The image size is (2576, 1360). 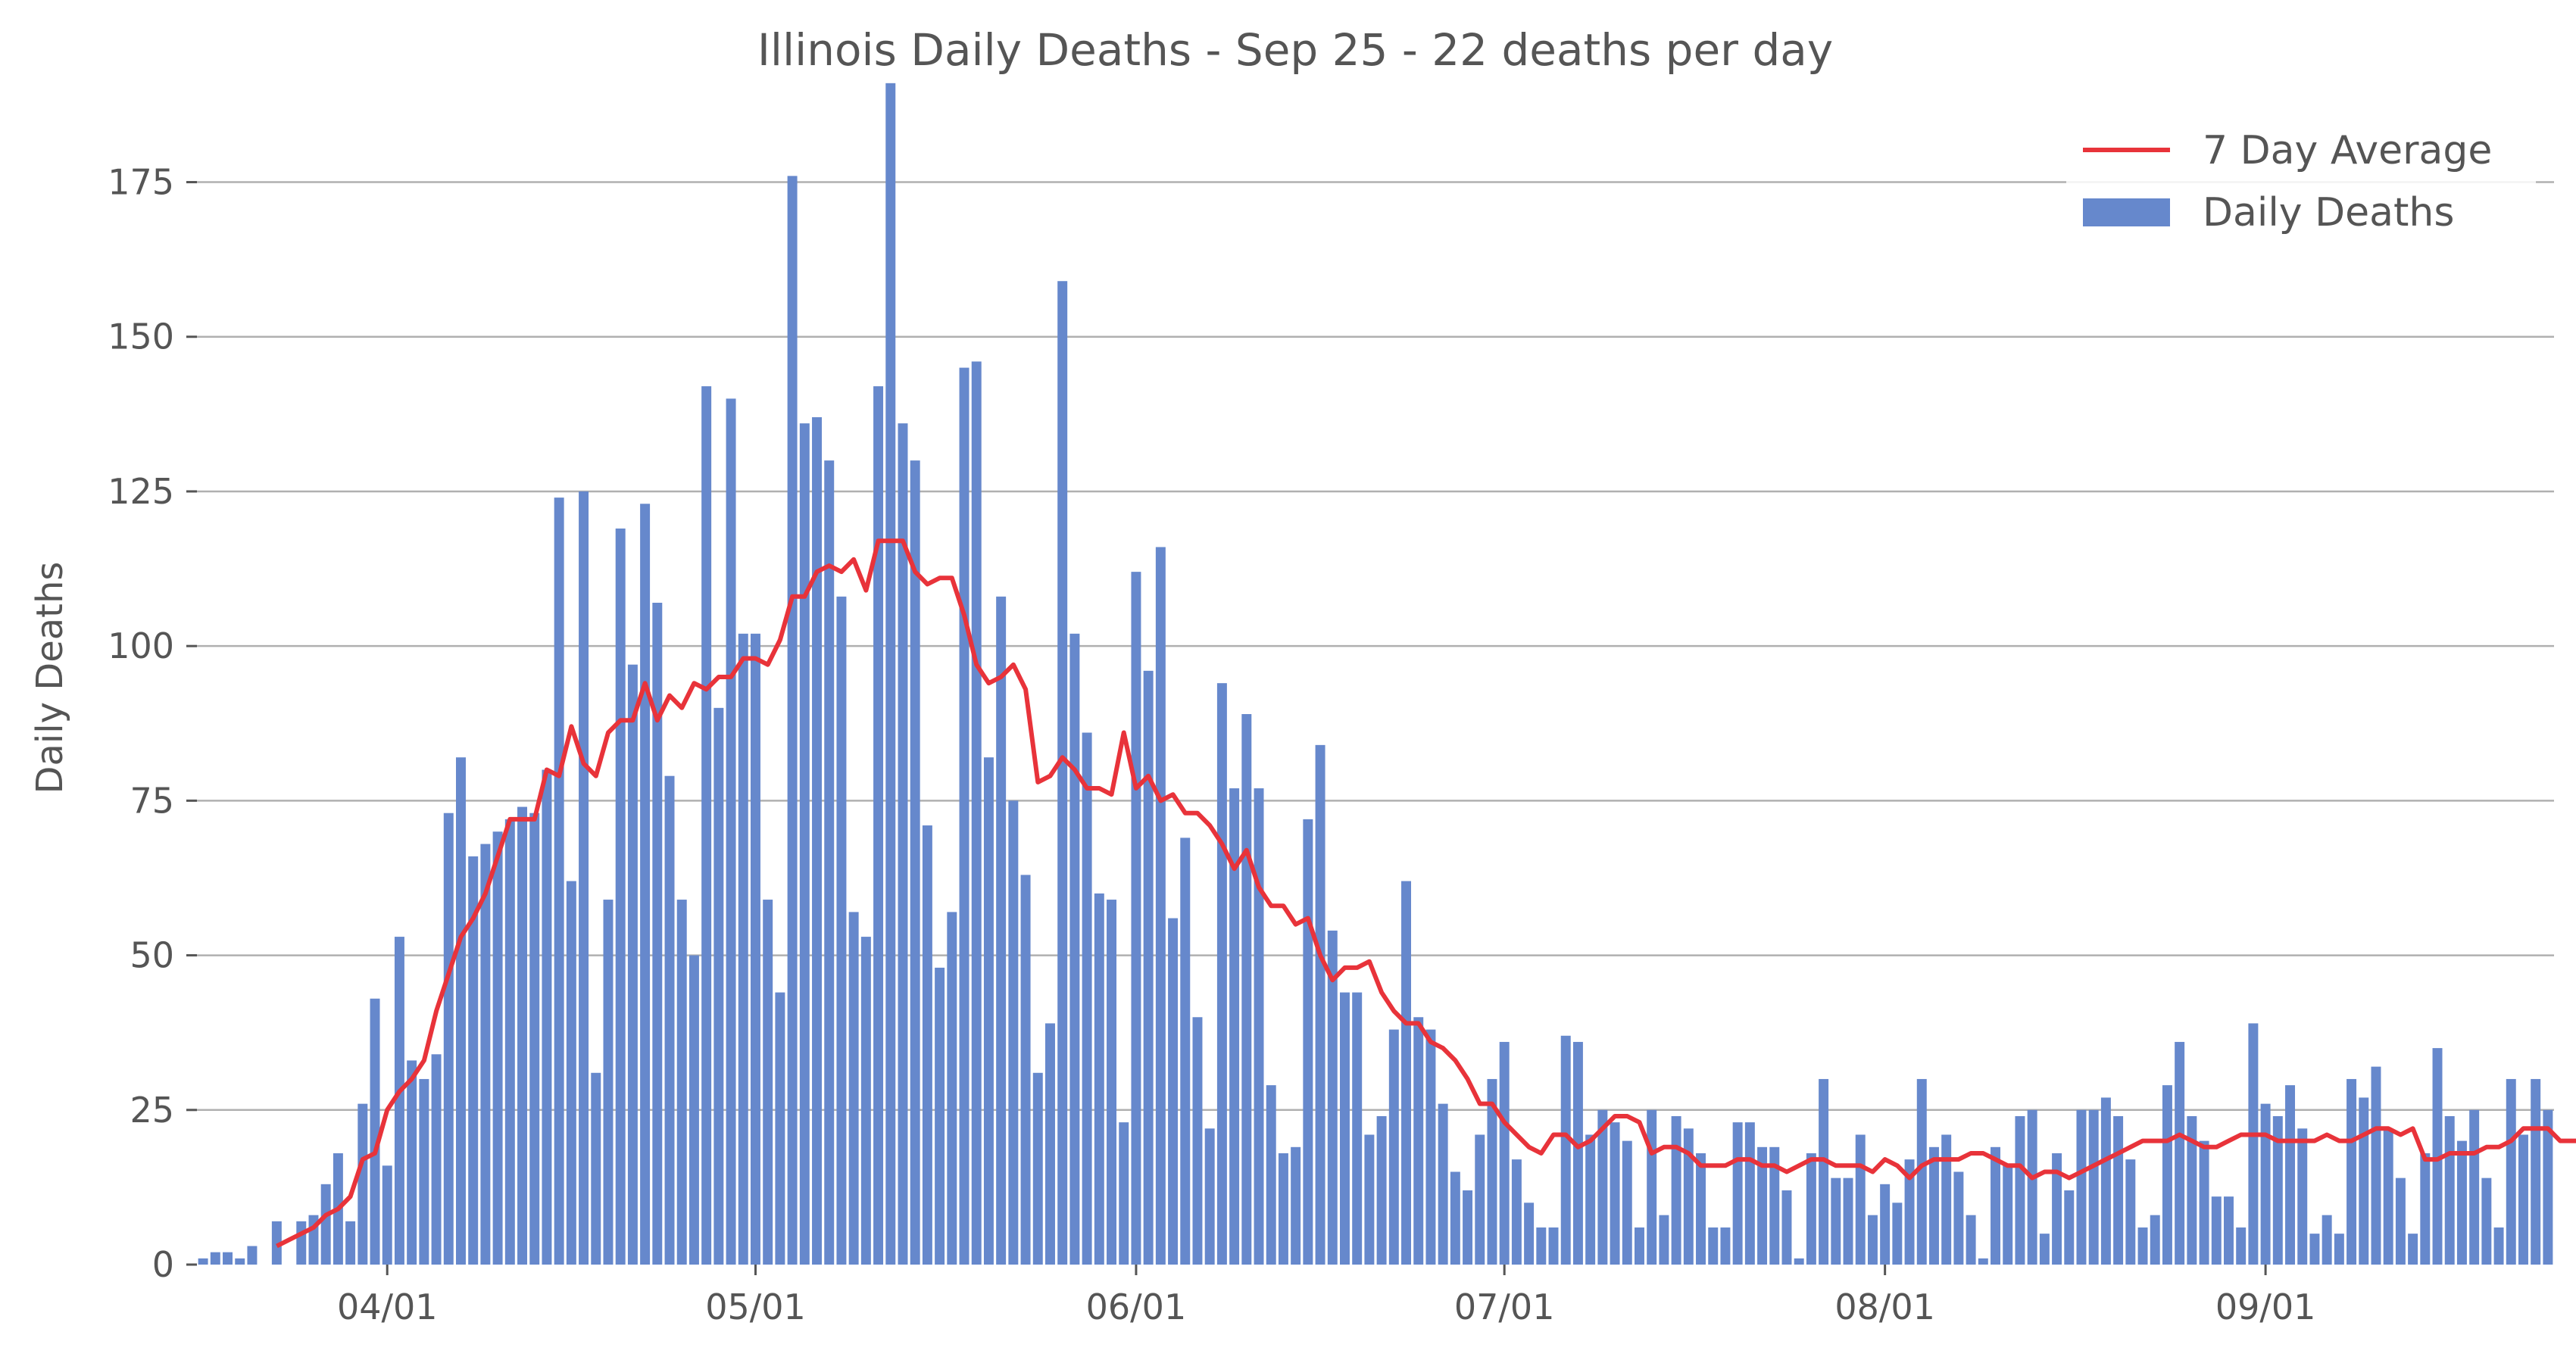 What do you see at coordinates (152, 1110) in the screenshot?
I see `y-tick-label: 25` at bounding box center [152, 1110].